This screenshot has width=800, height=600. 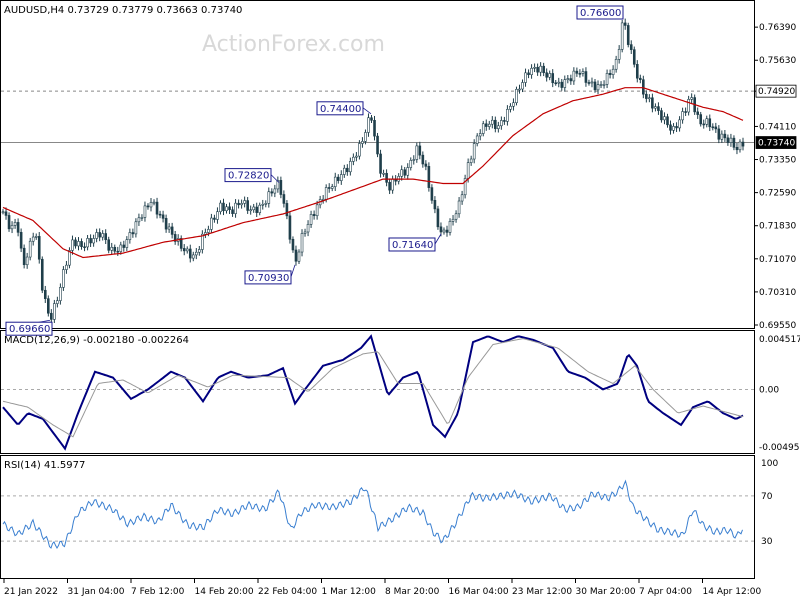 What do you see at coordinates (29, 329) in the screenshot?
I see `annotation-label: 0.69660` at bounding box center [29, 329].